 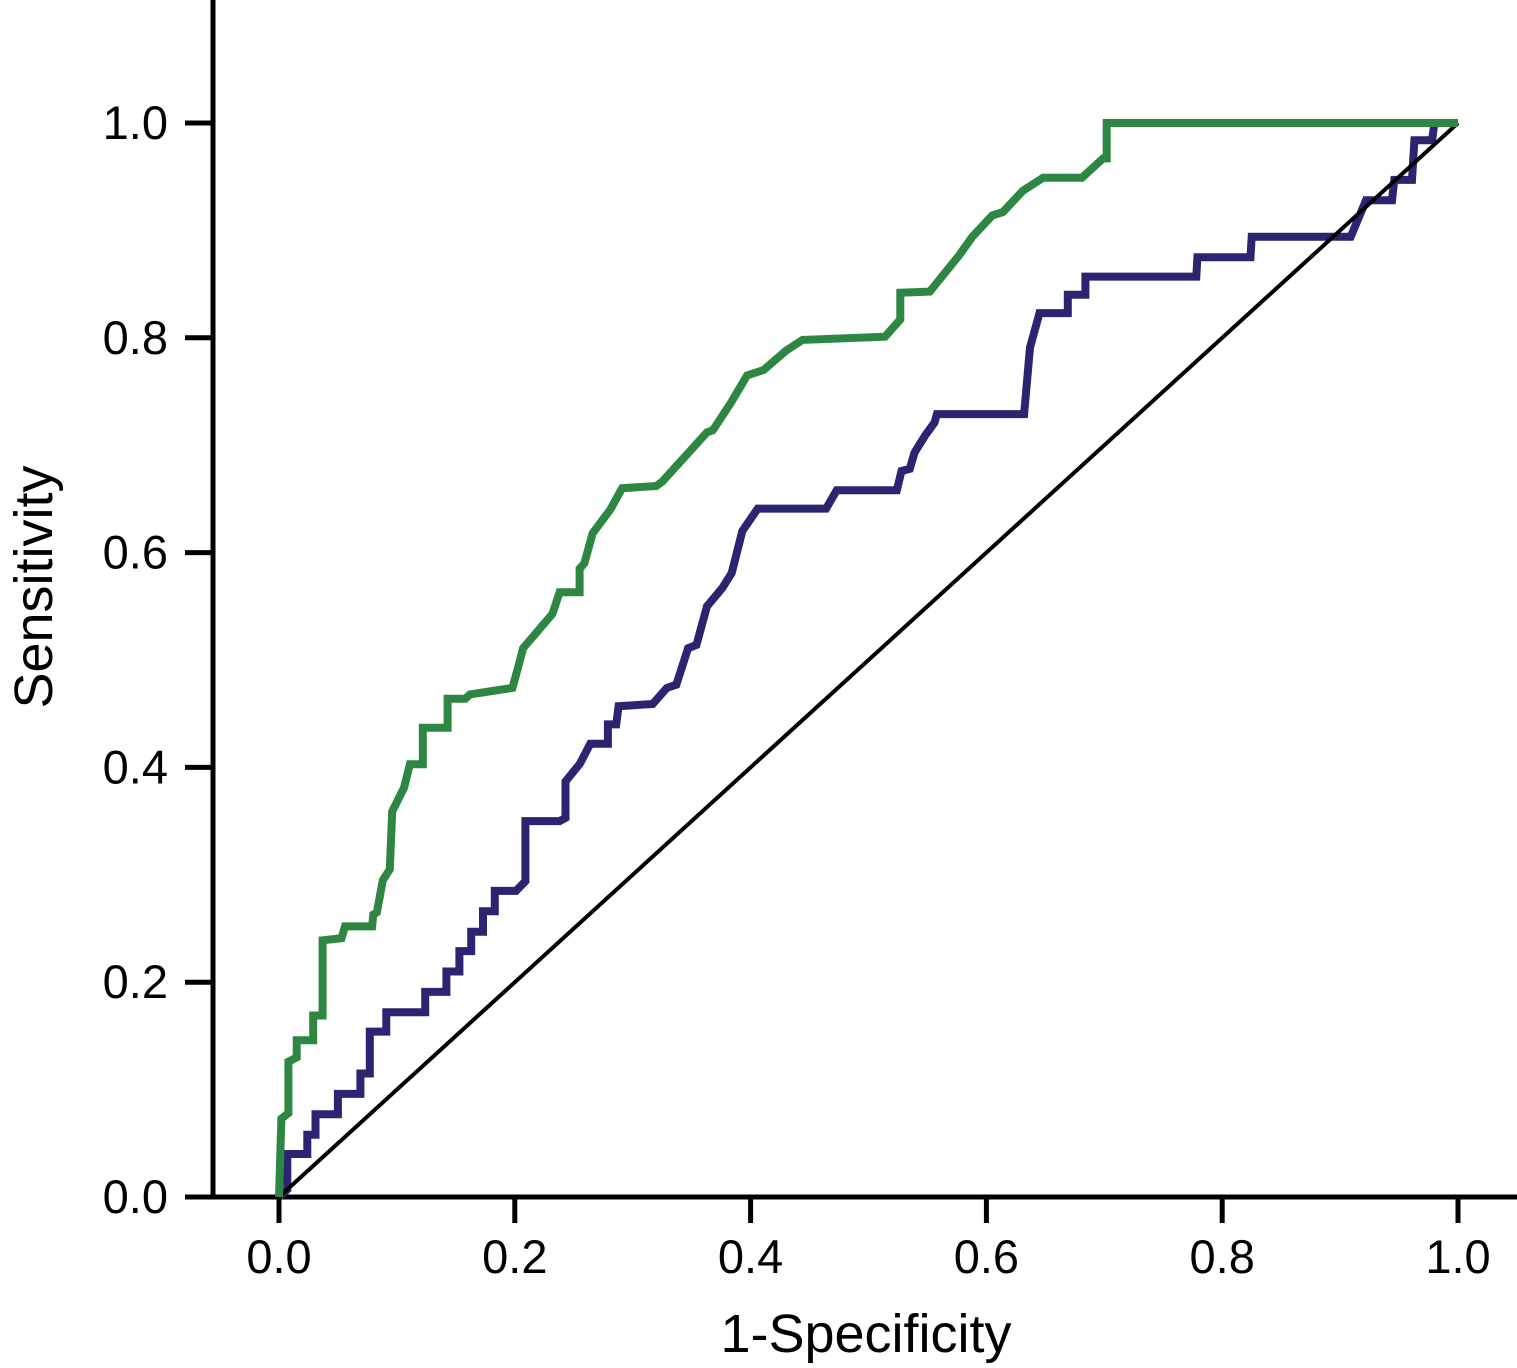 What do you see at coordinates (158, 659) in the screenshot?
I see `y-axis-ticks: 0.0 0.2 0.4 0.6 0.8 1.0` at bounding box center [158, 659].